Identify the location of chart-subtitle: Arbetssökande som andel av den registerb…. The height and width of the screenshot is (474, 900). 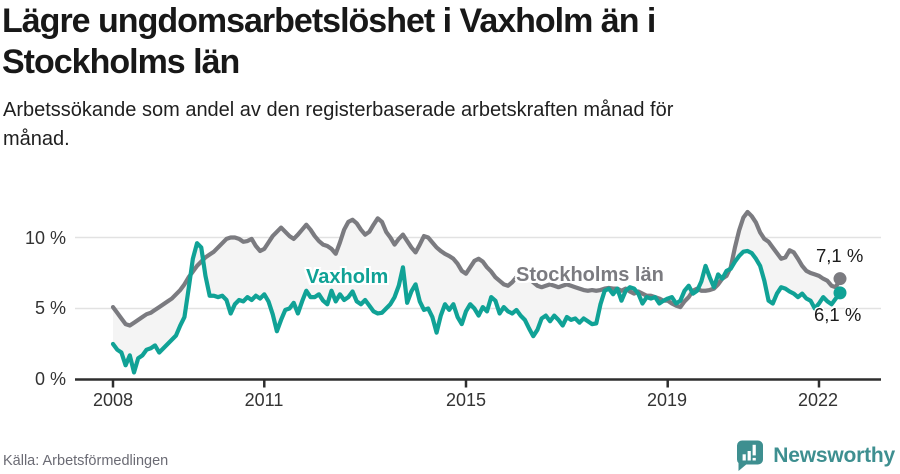
(433, 125).